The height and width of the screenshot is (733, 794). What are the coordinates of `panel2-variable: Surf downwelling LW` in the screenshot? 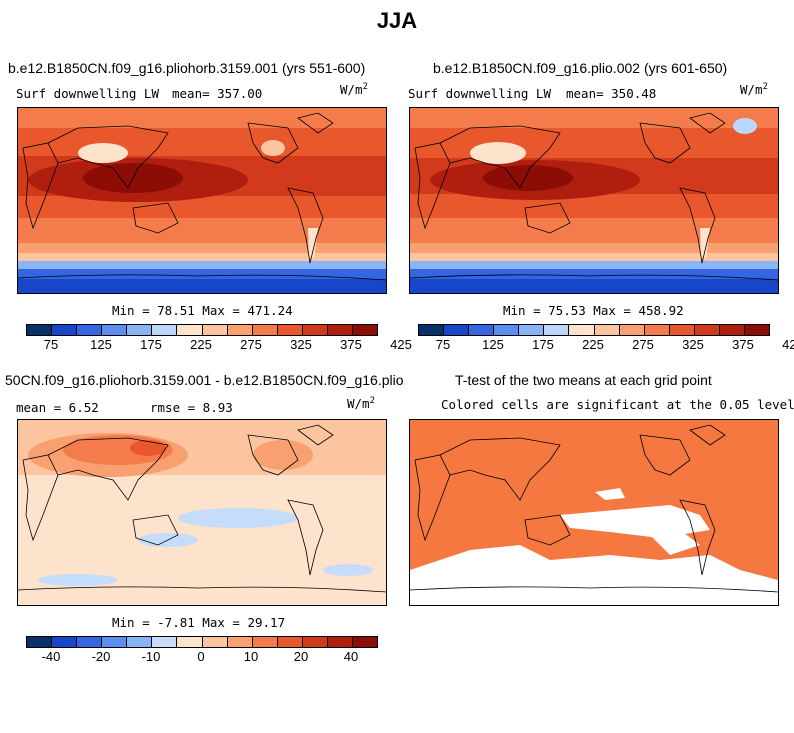 It's located at (479, 93).